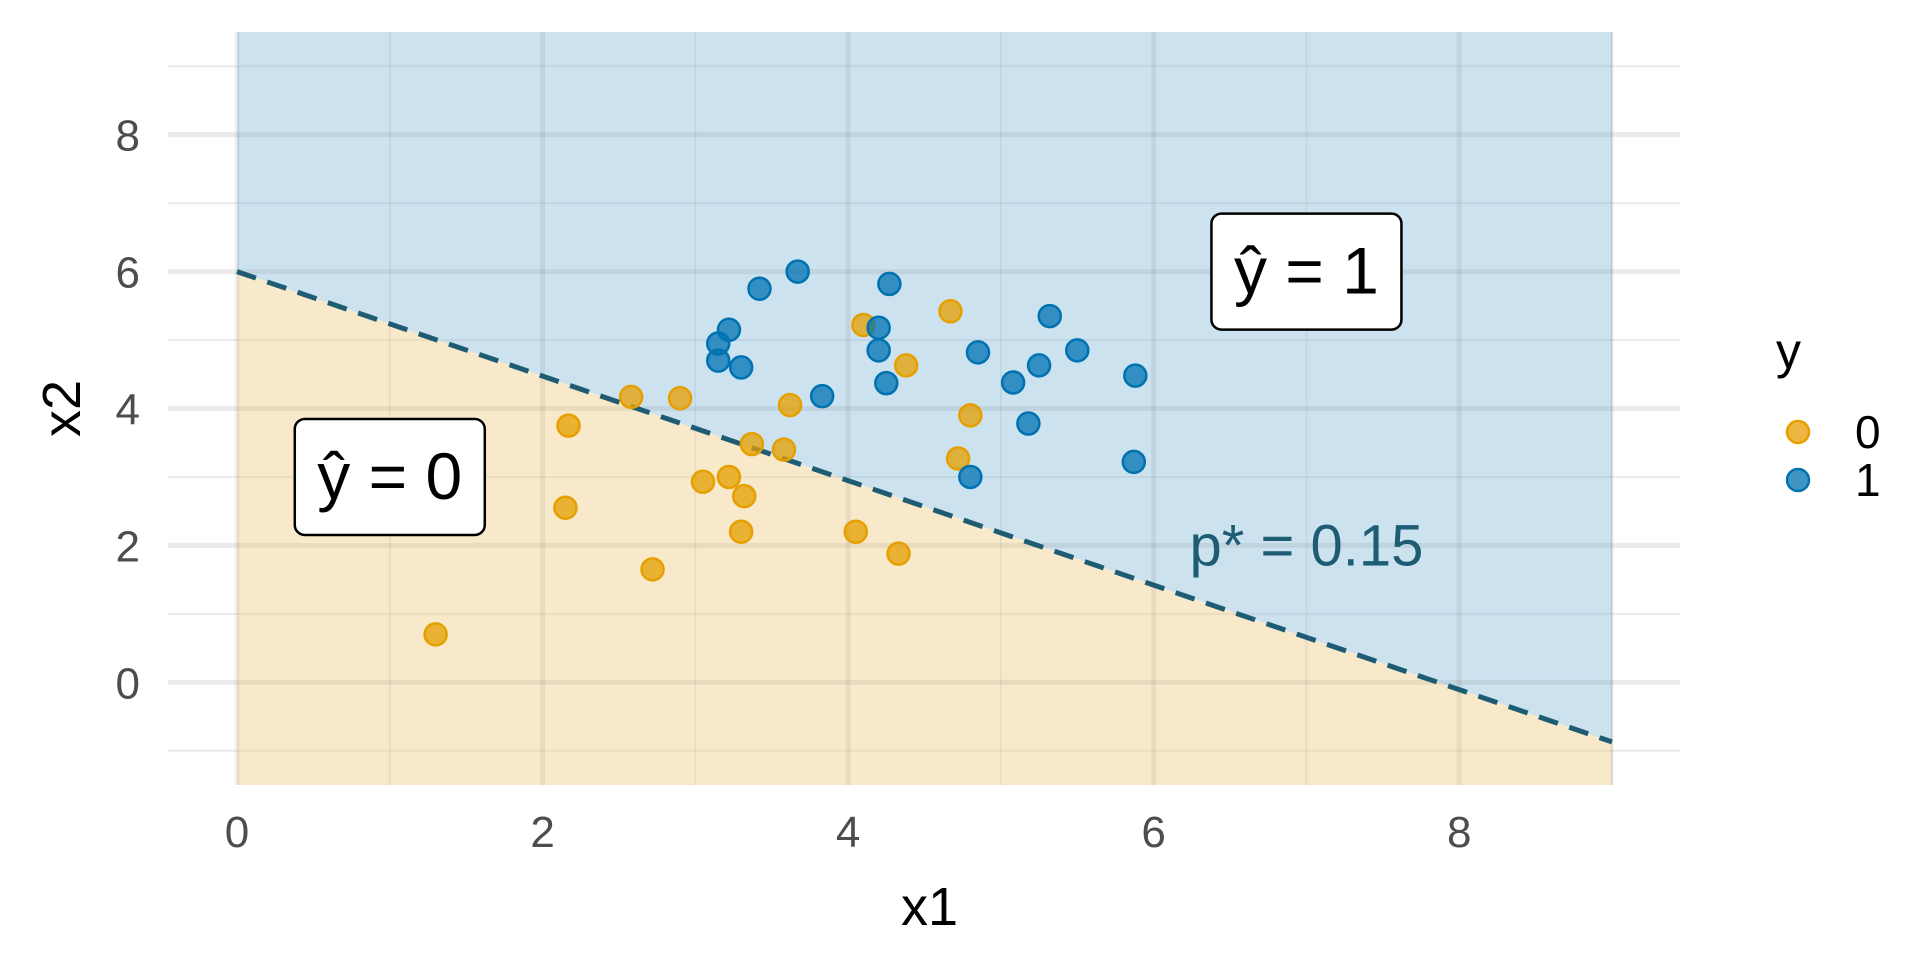 Image resolution: width=1920 pixels, height=960 pixels. Describe the element at coordinates (128, 683) in the screenshot. I see `y-tick-label: 0` at that location.